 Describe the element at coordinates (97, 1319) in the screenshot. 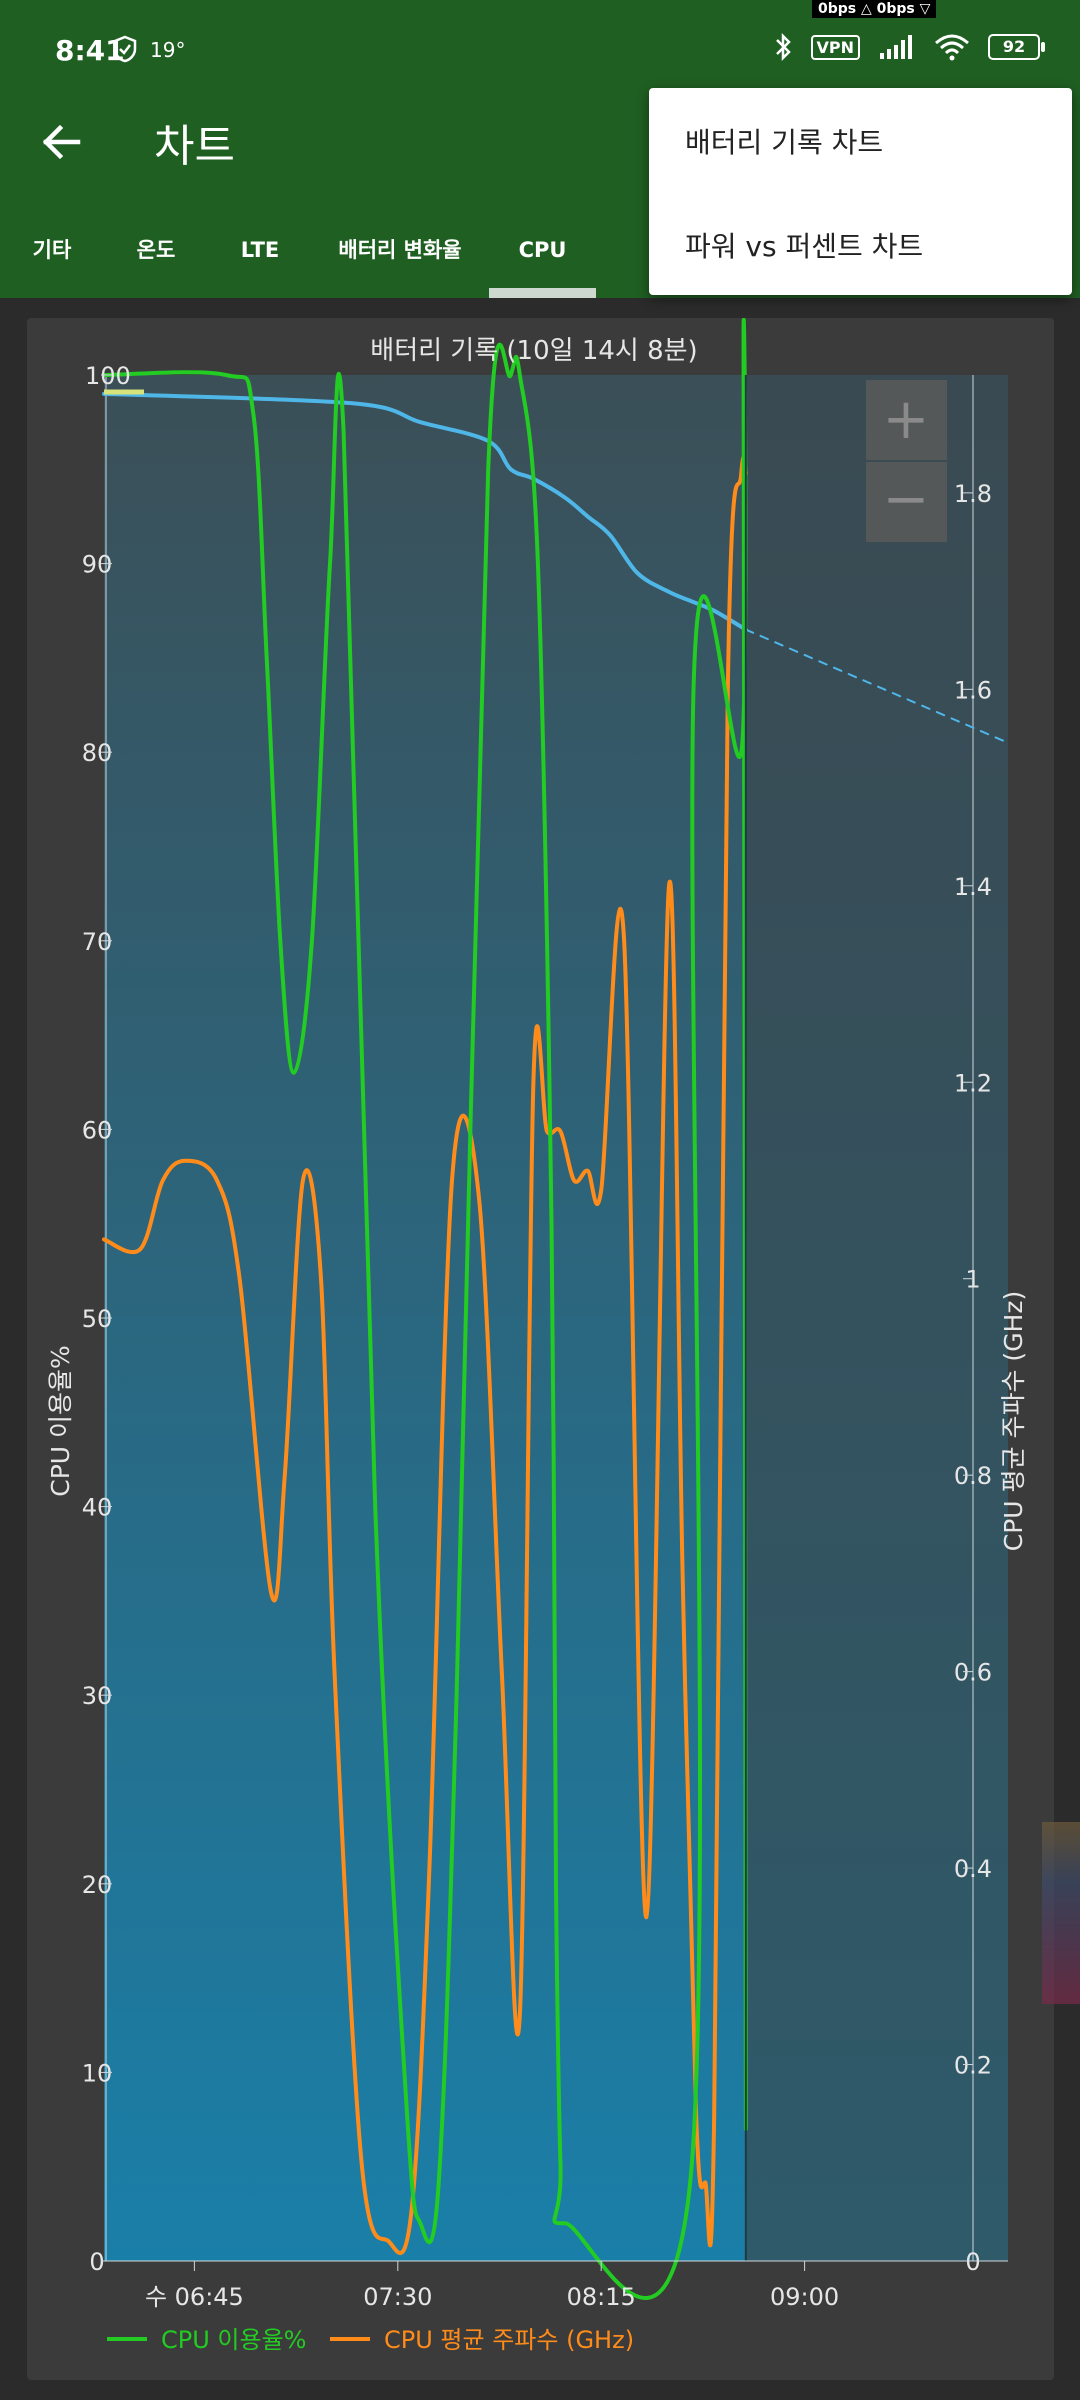

I see `y-left-tick-label: 50` at that location.